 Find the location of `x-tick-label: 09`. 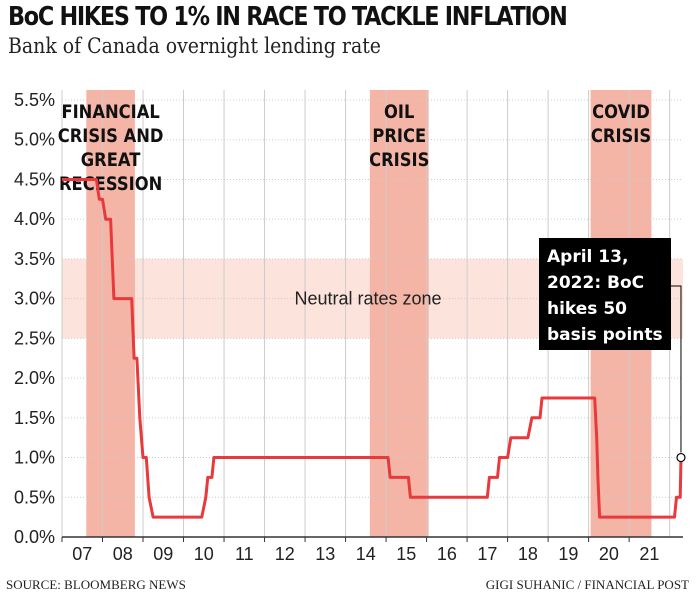

x-tick-label: 09 is located at coordinates (163, 554).